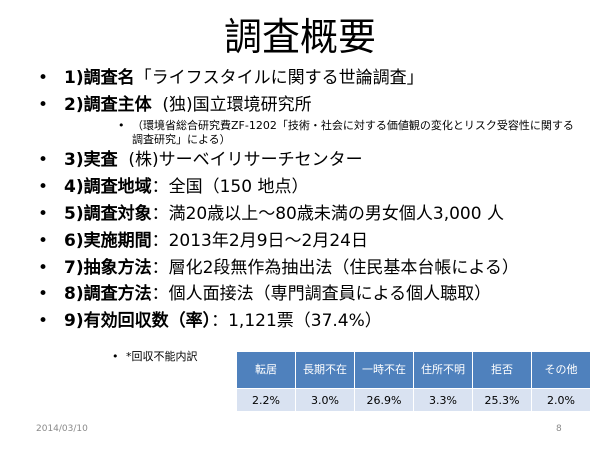 The height and width of the screenshot is (450, 600). I want to click on table-row: 2.2% 3.0% 26.9% 3.3% 25.3% 2.0%, so click(413, 400).